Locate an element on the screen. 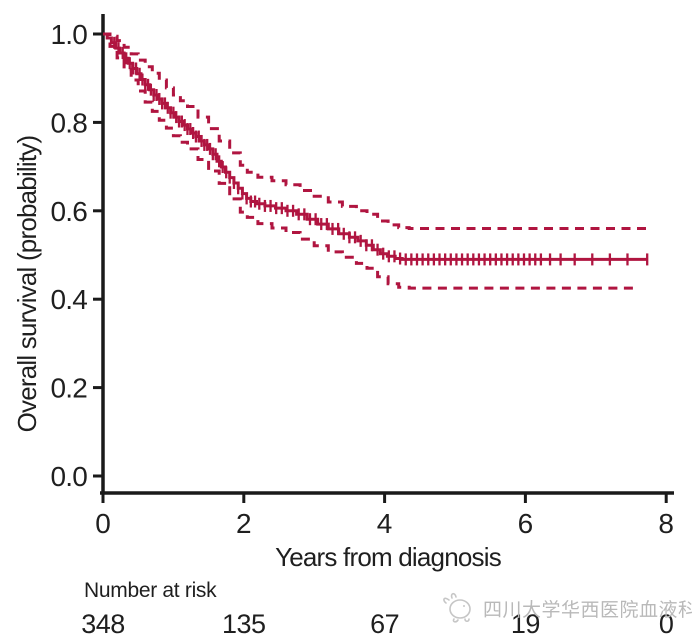 This screenshot has width=692, height=640. svg-text: 0.0 is located at coordinates (68, 476).